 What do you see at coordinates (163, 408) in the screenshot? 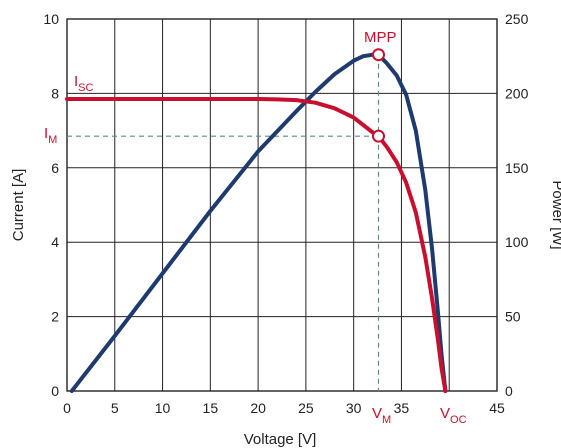
I see `x-tick-label: 10` at bounding box center [163, 408].